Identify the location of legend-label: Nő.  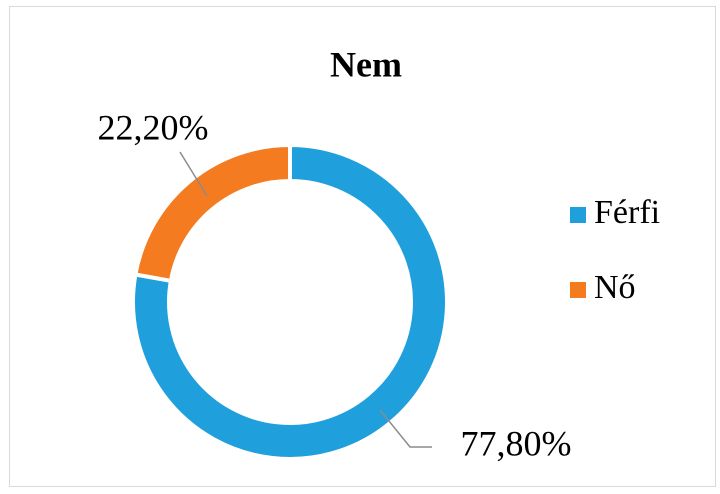
(615, 287).